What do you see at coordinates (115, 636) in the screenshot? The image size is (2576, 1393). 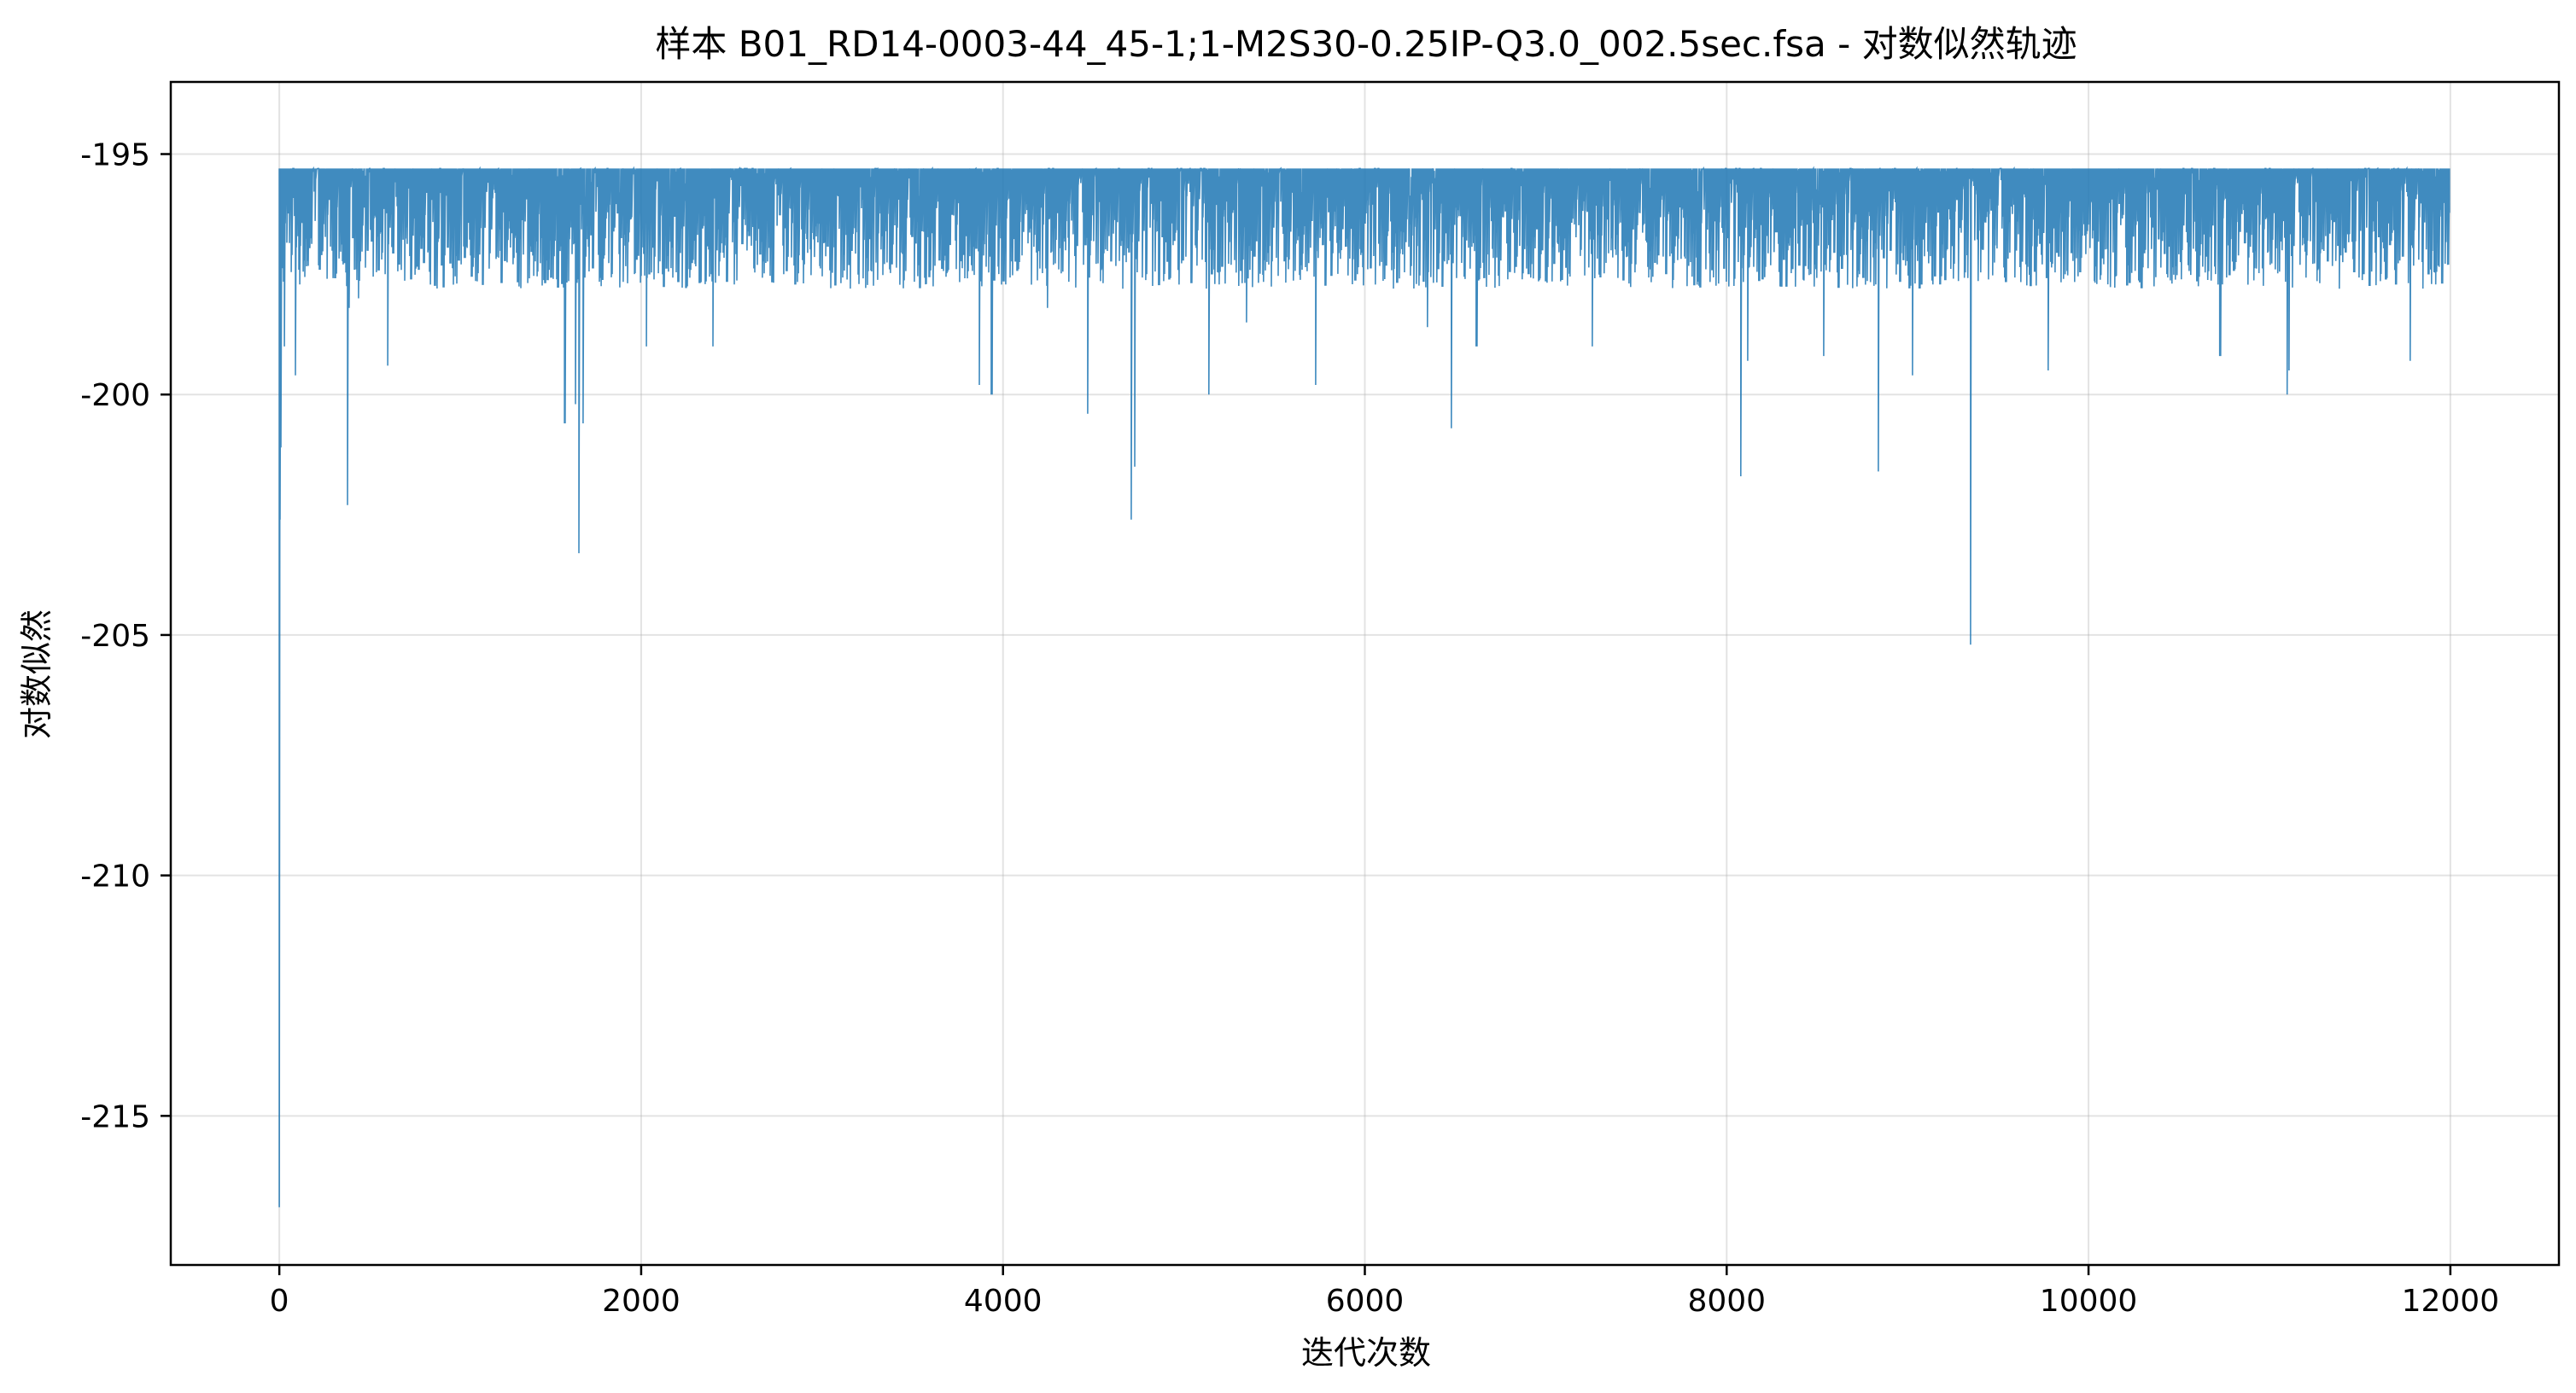 I see `y-tick-label: -205` at bounding box center [115, 636].